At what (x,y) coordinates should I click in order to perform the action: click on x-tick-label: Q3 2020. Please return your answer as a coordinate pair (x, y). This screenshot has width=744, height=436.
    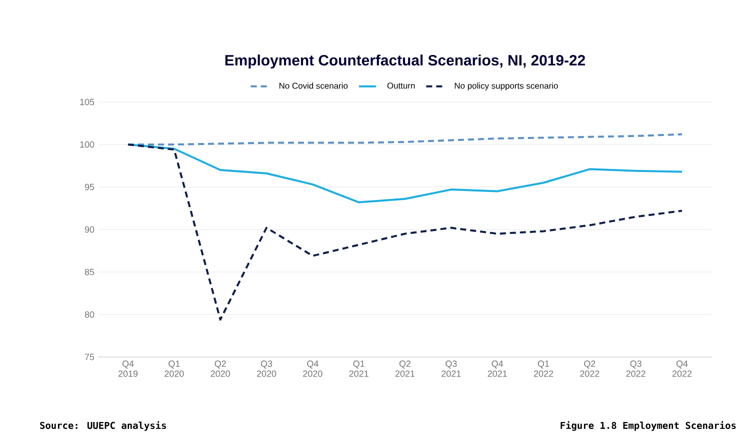
    Looking at the image, I should click on (266, 368).